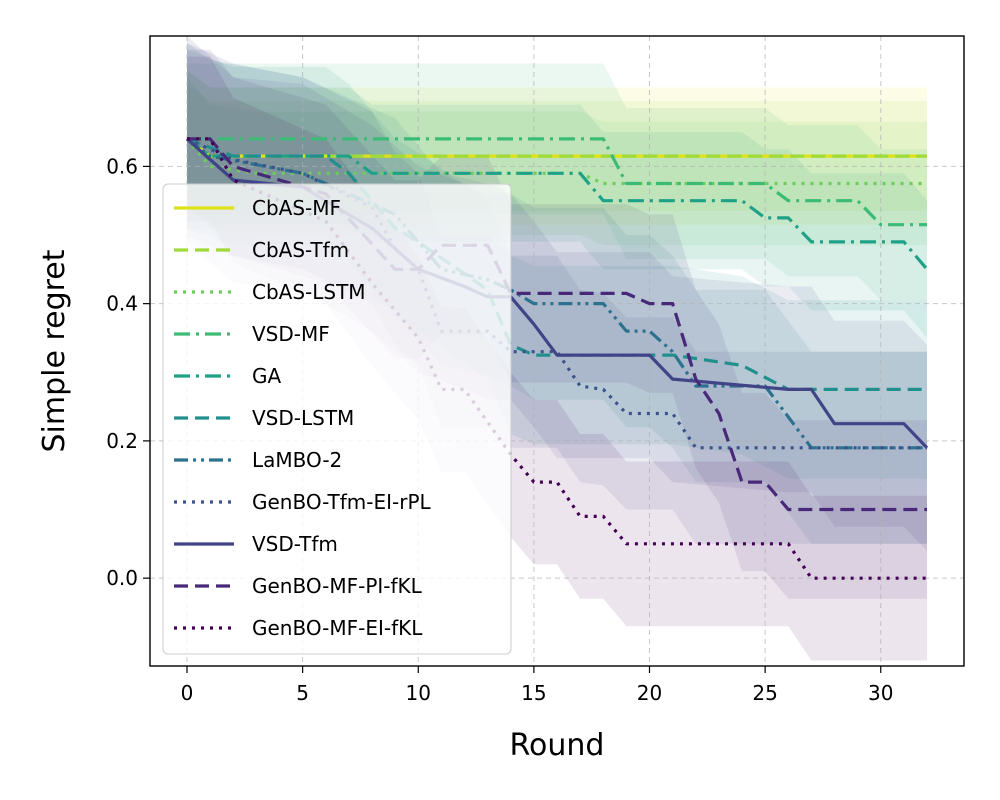 This screenshot has width=1000, height=800. Describe the element at coordinates (557, 745) in the screenshot. I see `x-axis-label: Round` at that location.